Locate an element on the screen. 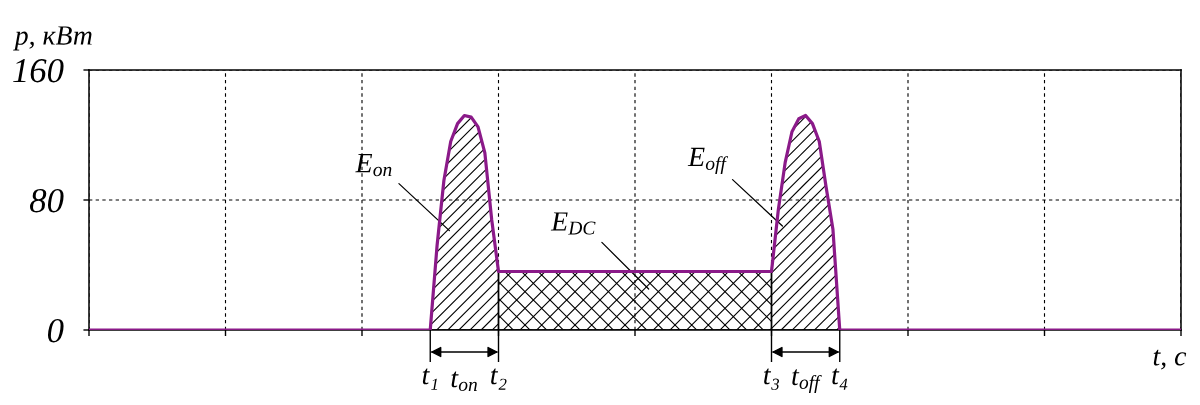  y-tick-label: 160 is located at coordinates (38, 70).